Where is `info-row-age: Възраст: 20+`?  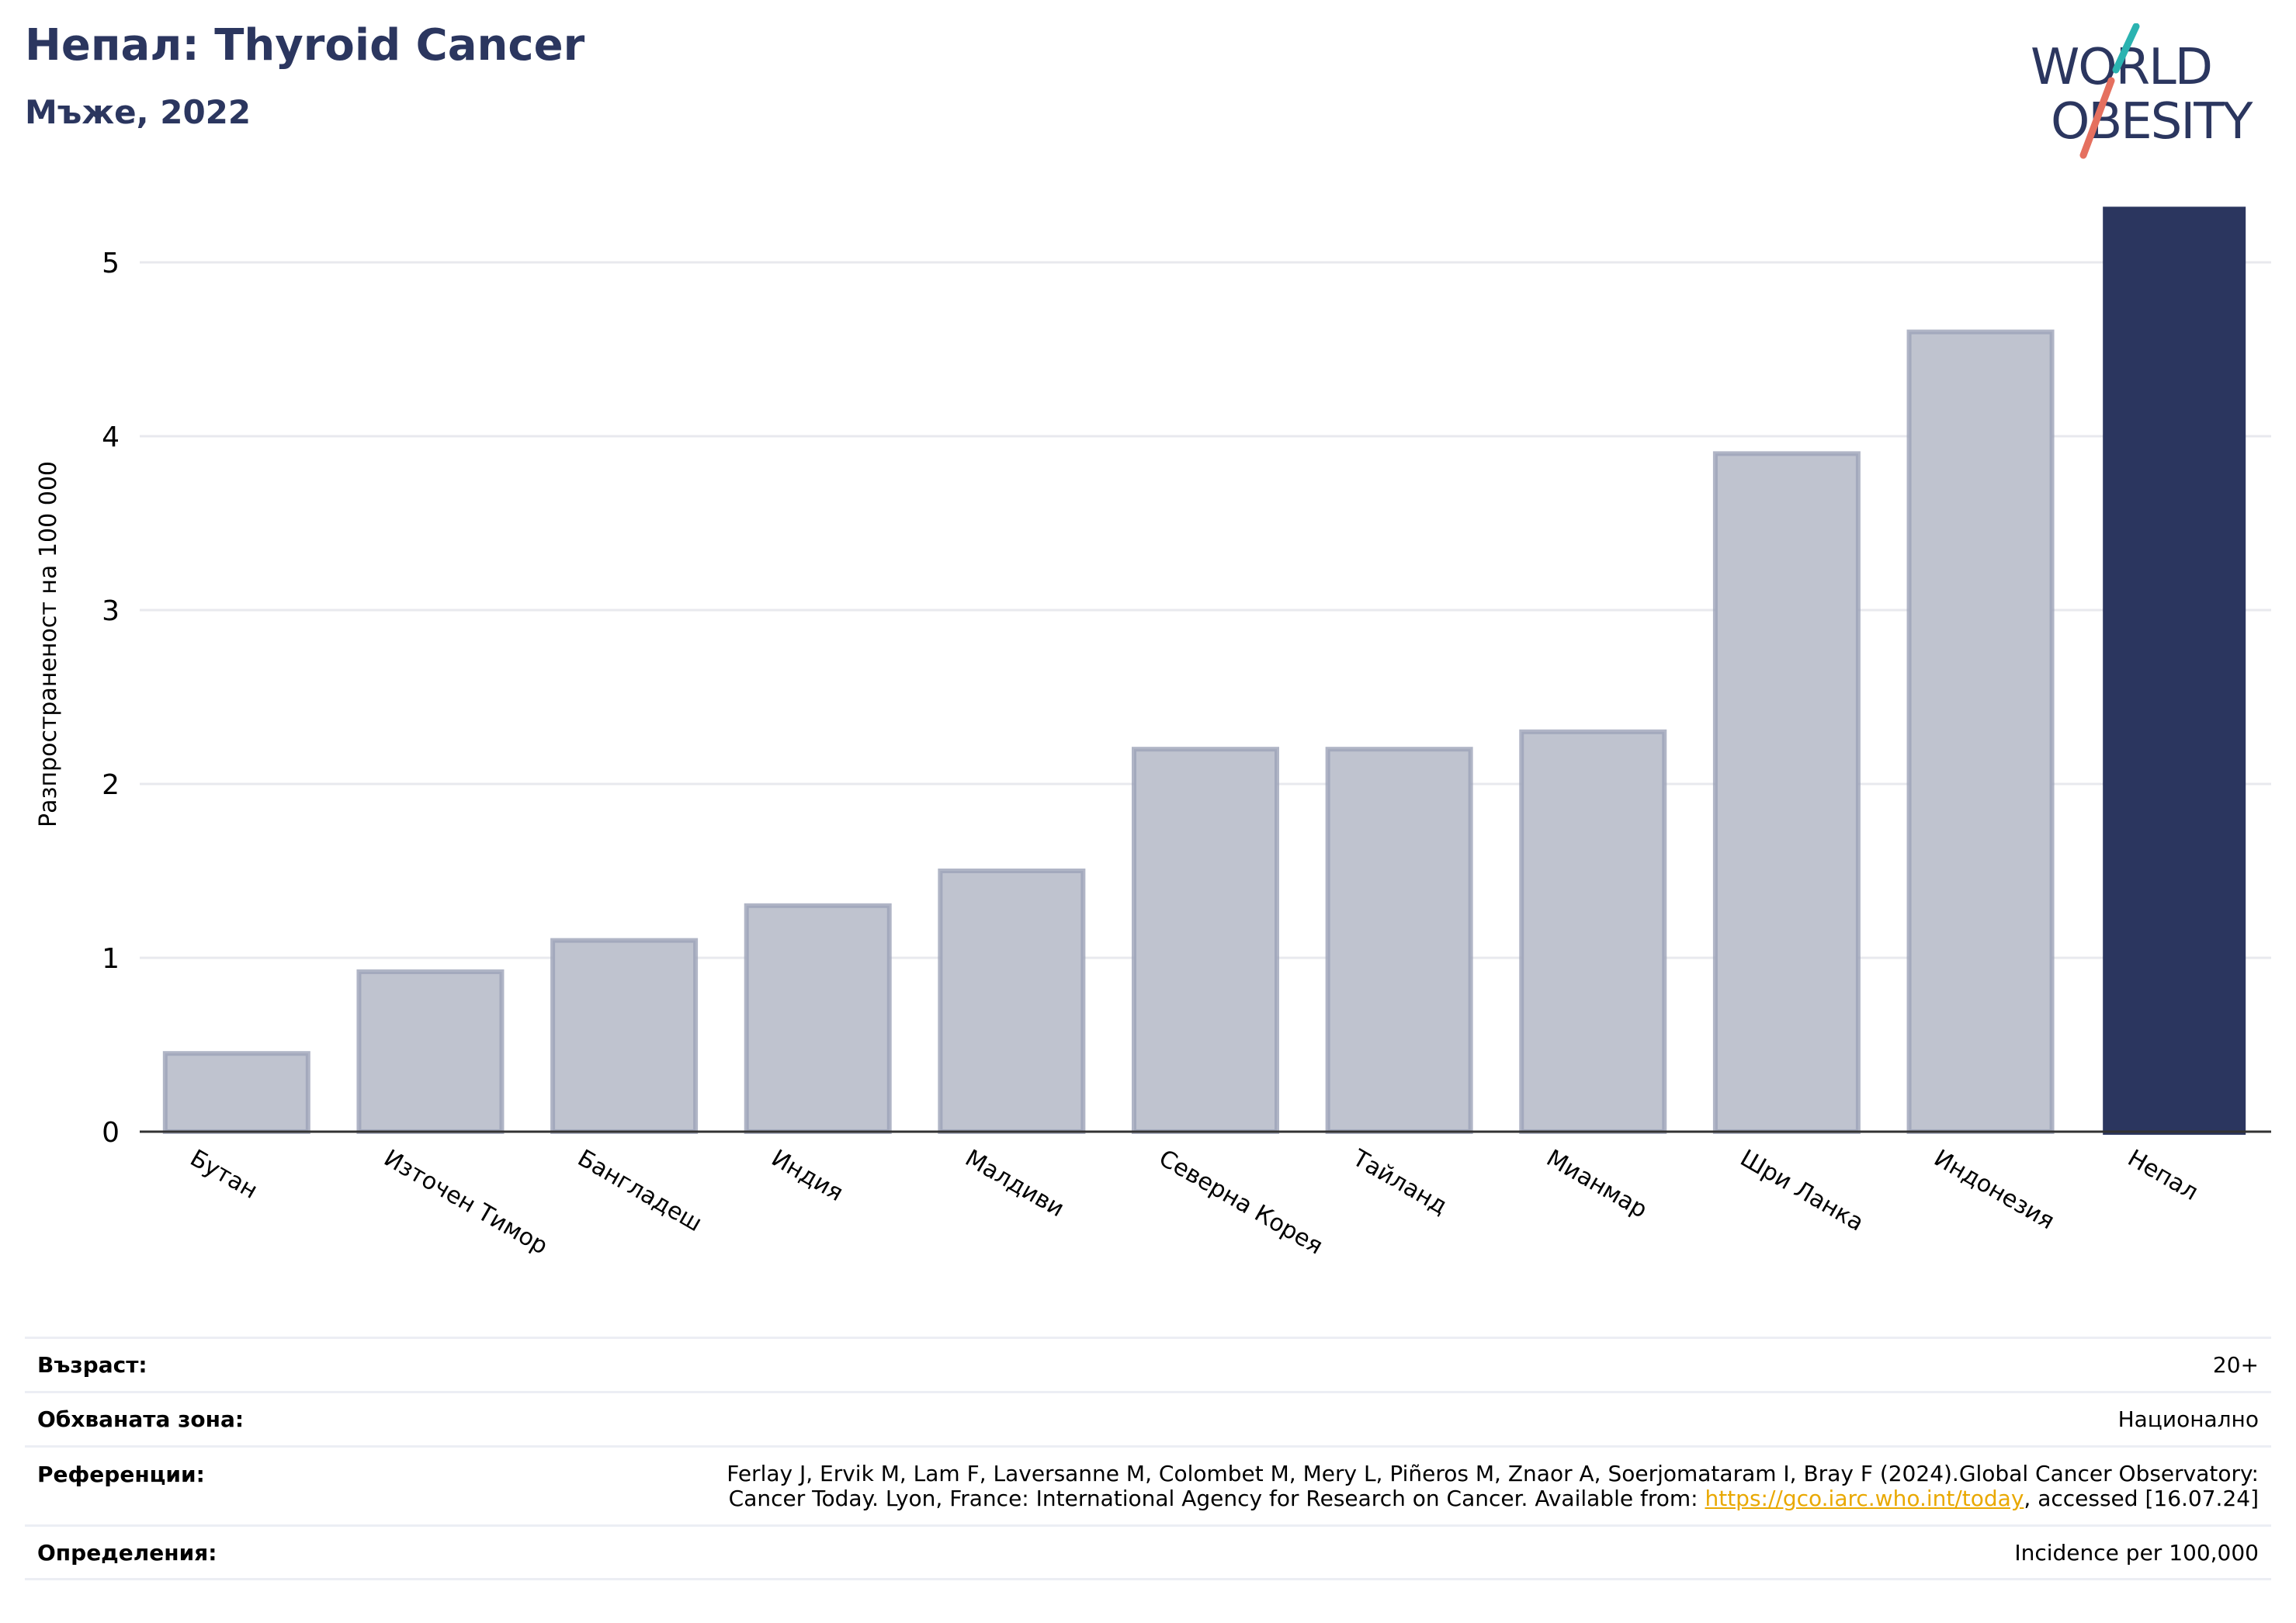
info-row-age: Възраст: 20+ is located at coordinates (1148, 1364).